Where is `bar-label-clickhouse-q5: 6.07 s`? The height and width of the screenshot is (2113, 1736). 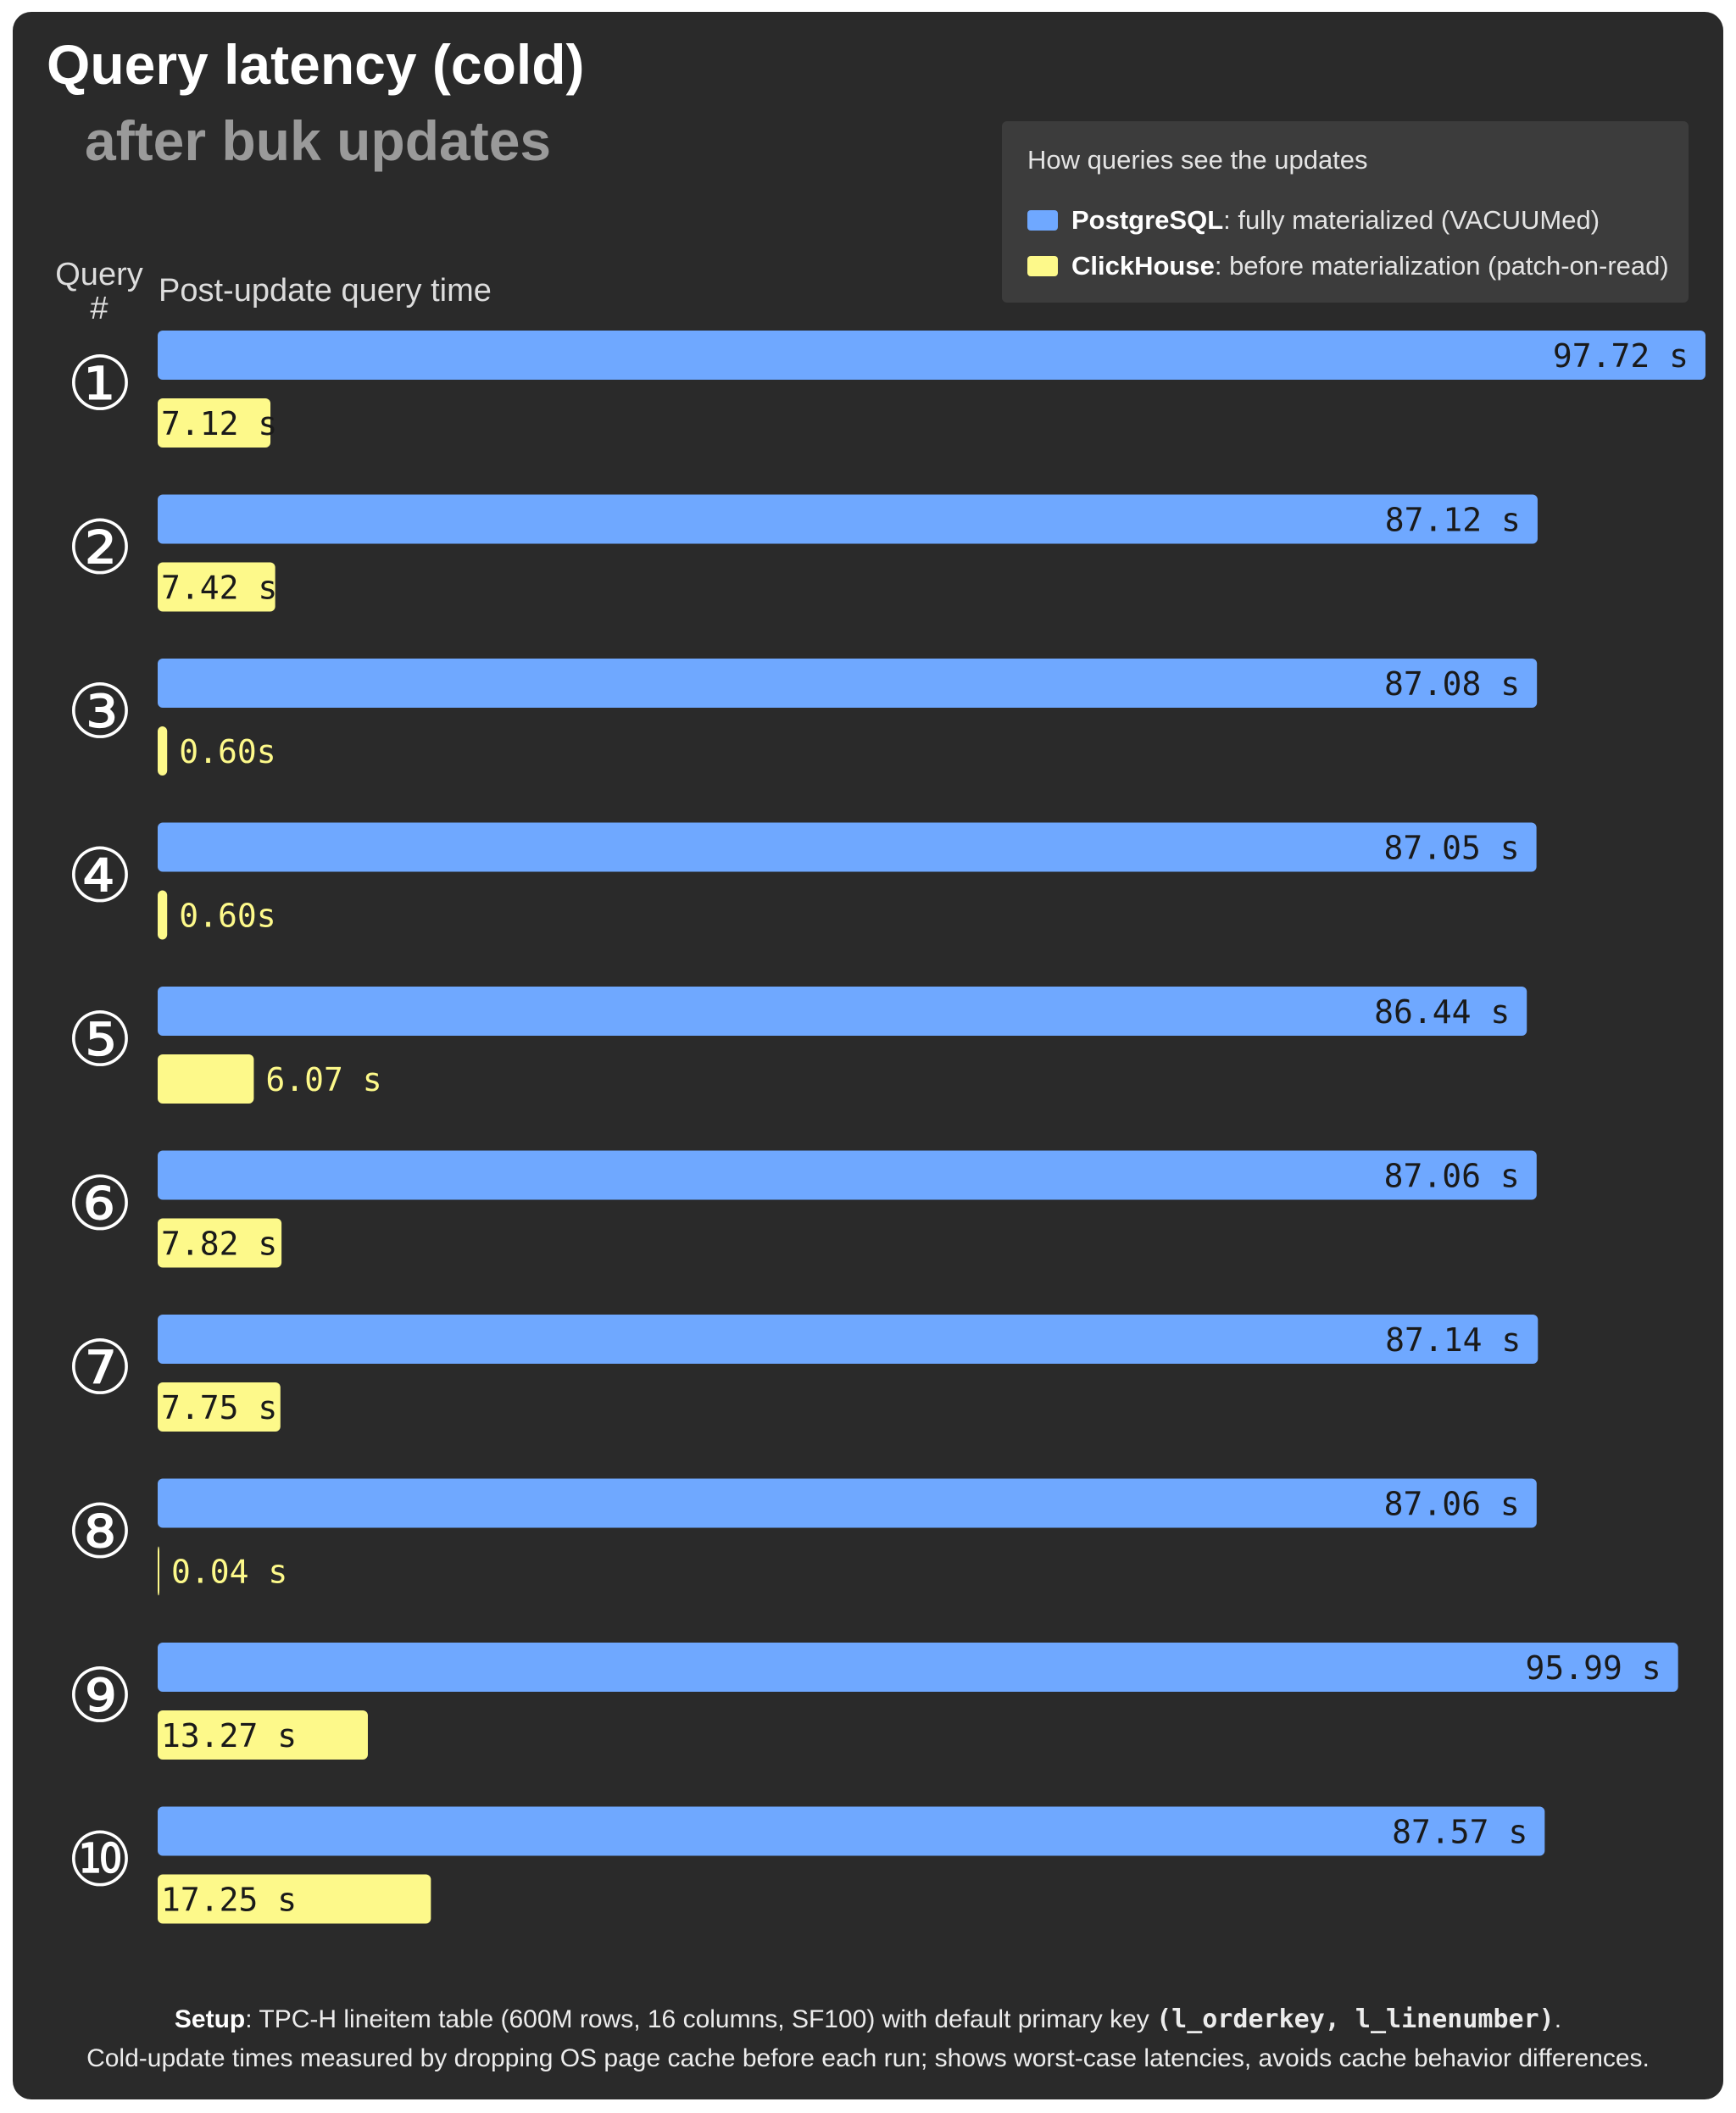 bar-label-clickhouse-q5: 6.07 s is located at coordinates (323, 1079).